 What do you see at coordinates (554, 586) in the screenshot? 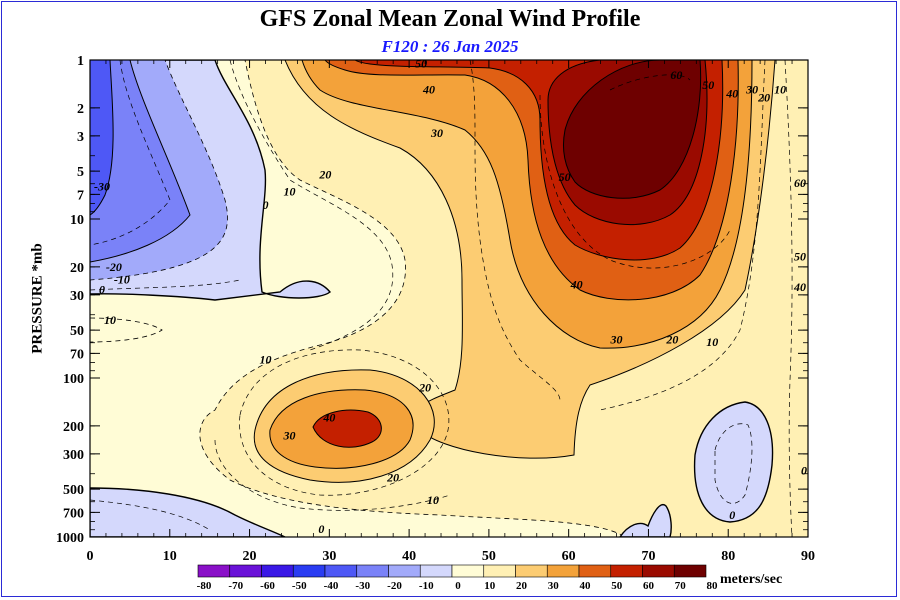
I see `colorbar-label: 30` at bounding box center [554, 586].